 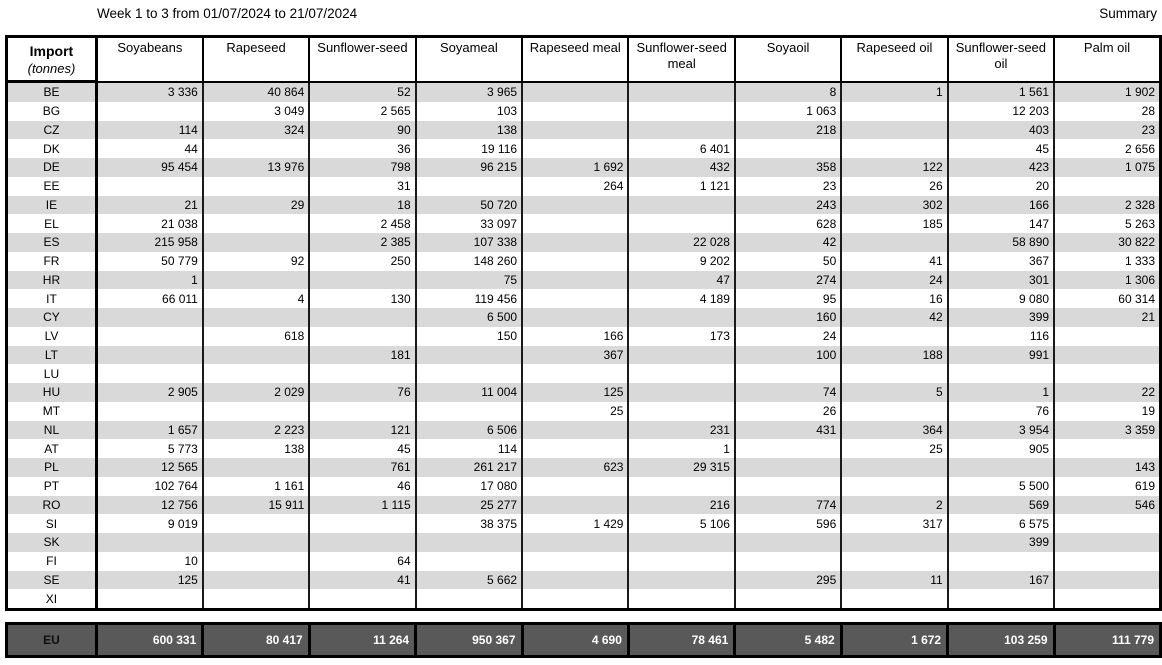 What do you see at coordinates (788, 111) in the screenshot?
I see `value-cell: 1 063` at bounding box center [788, 111].